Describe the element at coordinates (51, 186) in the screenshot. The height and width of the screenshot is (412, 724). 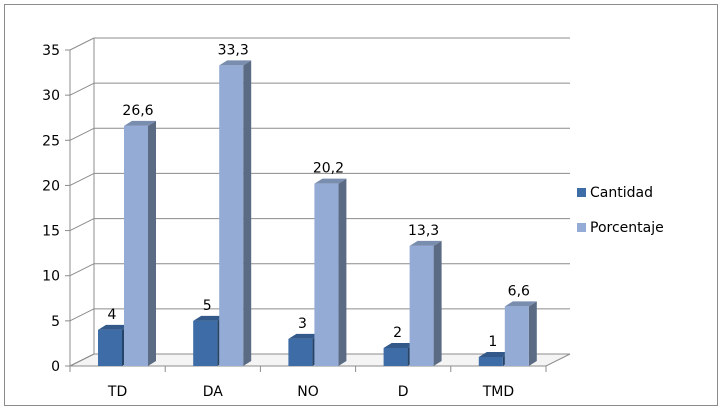
I see `y-tick-label: 20` at that location.